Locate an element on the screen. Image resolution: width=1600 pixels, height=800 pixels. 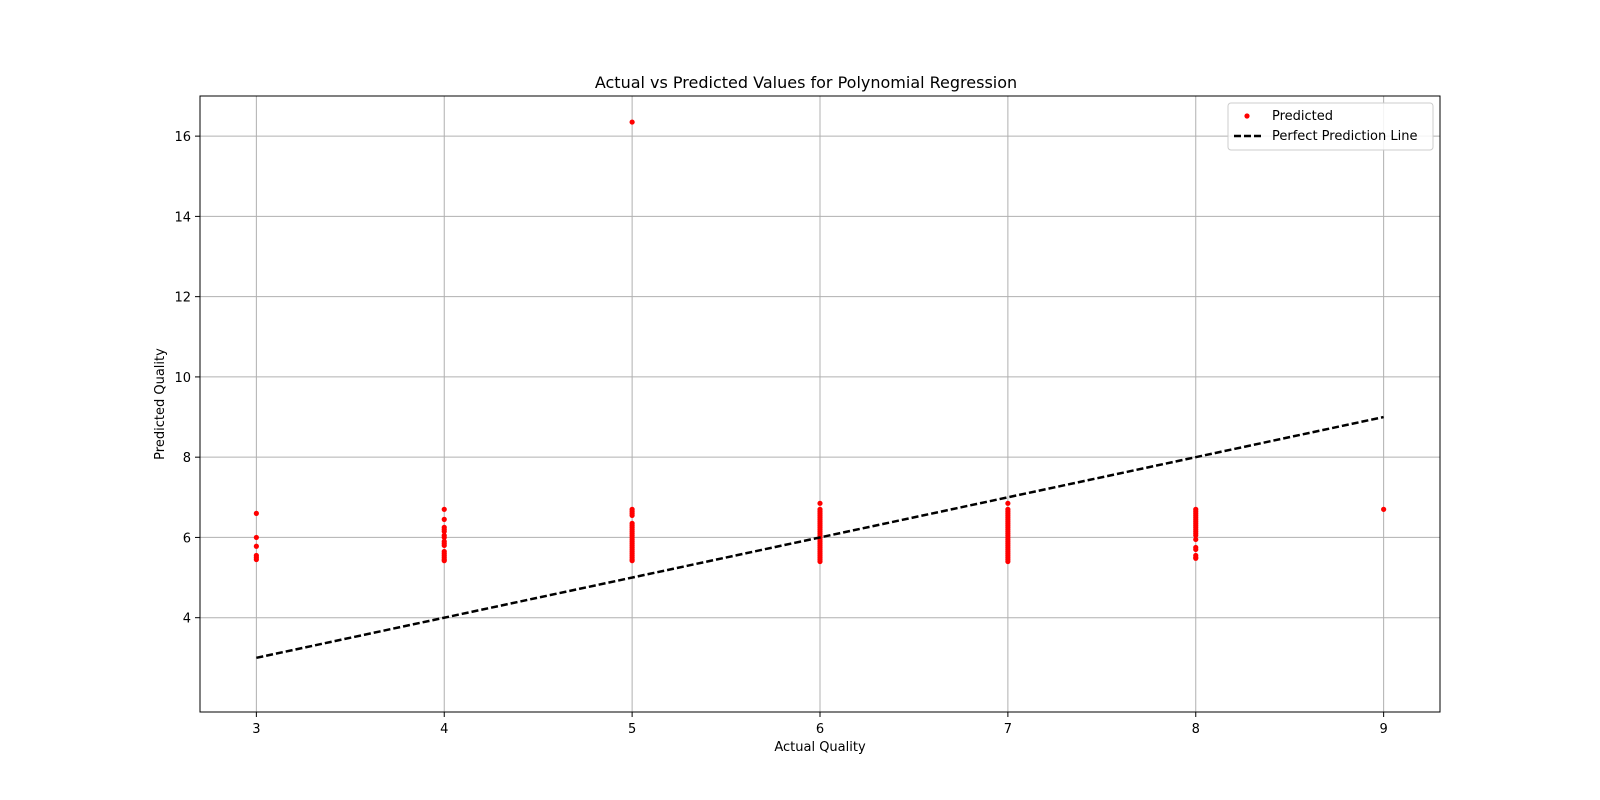
y-tick-label: 10 is located at coordinates (182, 378).